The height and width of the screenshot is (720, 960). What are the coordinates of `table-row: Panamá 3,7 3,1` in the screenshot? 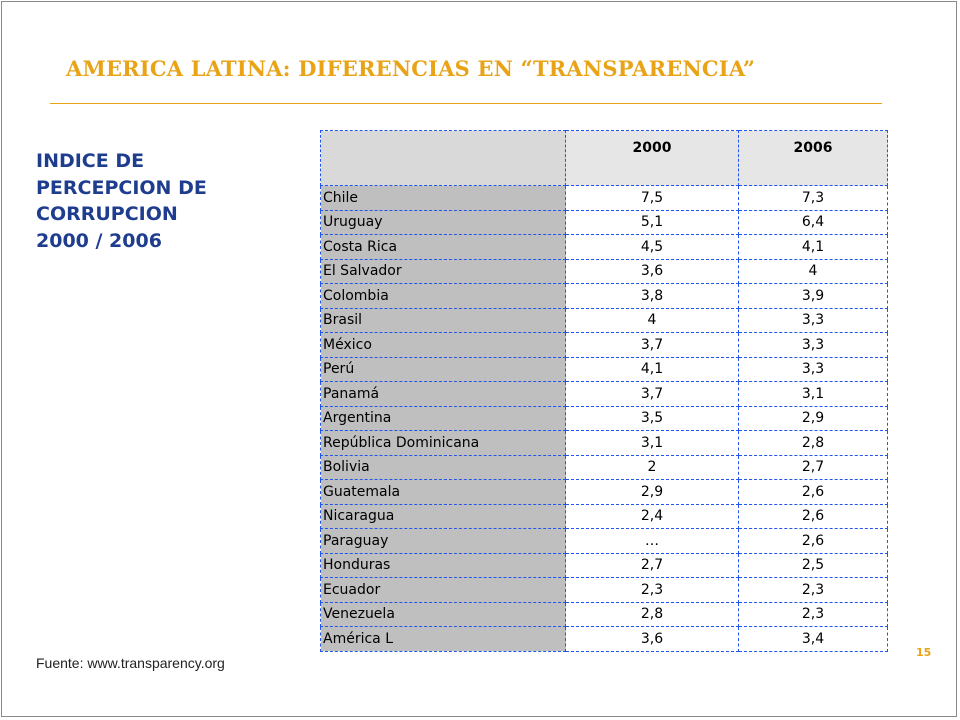 It's located at (604, 394).